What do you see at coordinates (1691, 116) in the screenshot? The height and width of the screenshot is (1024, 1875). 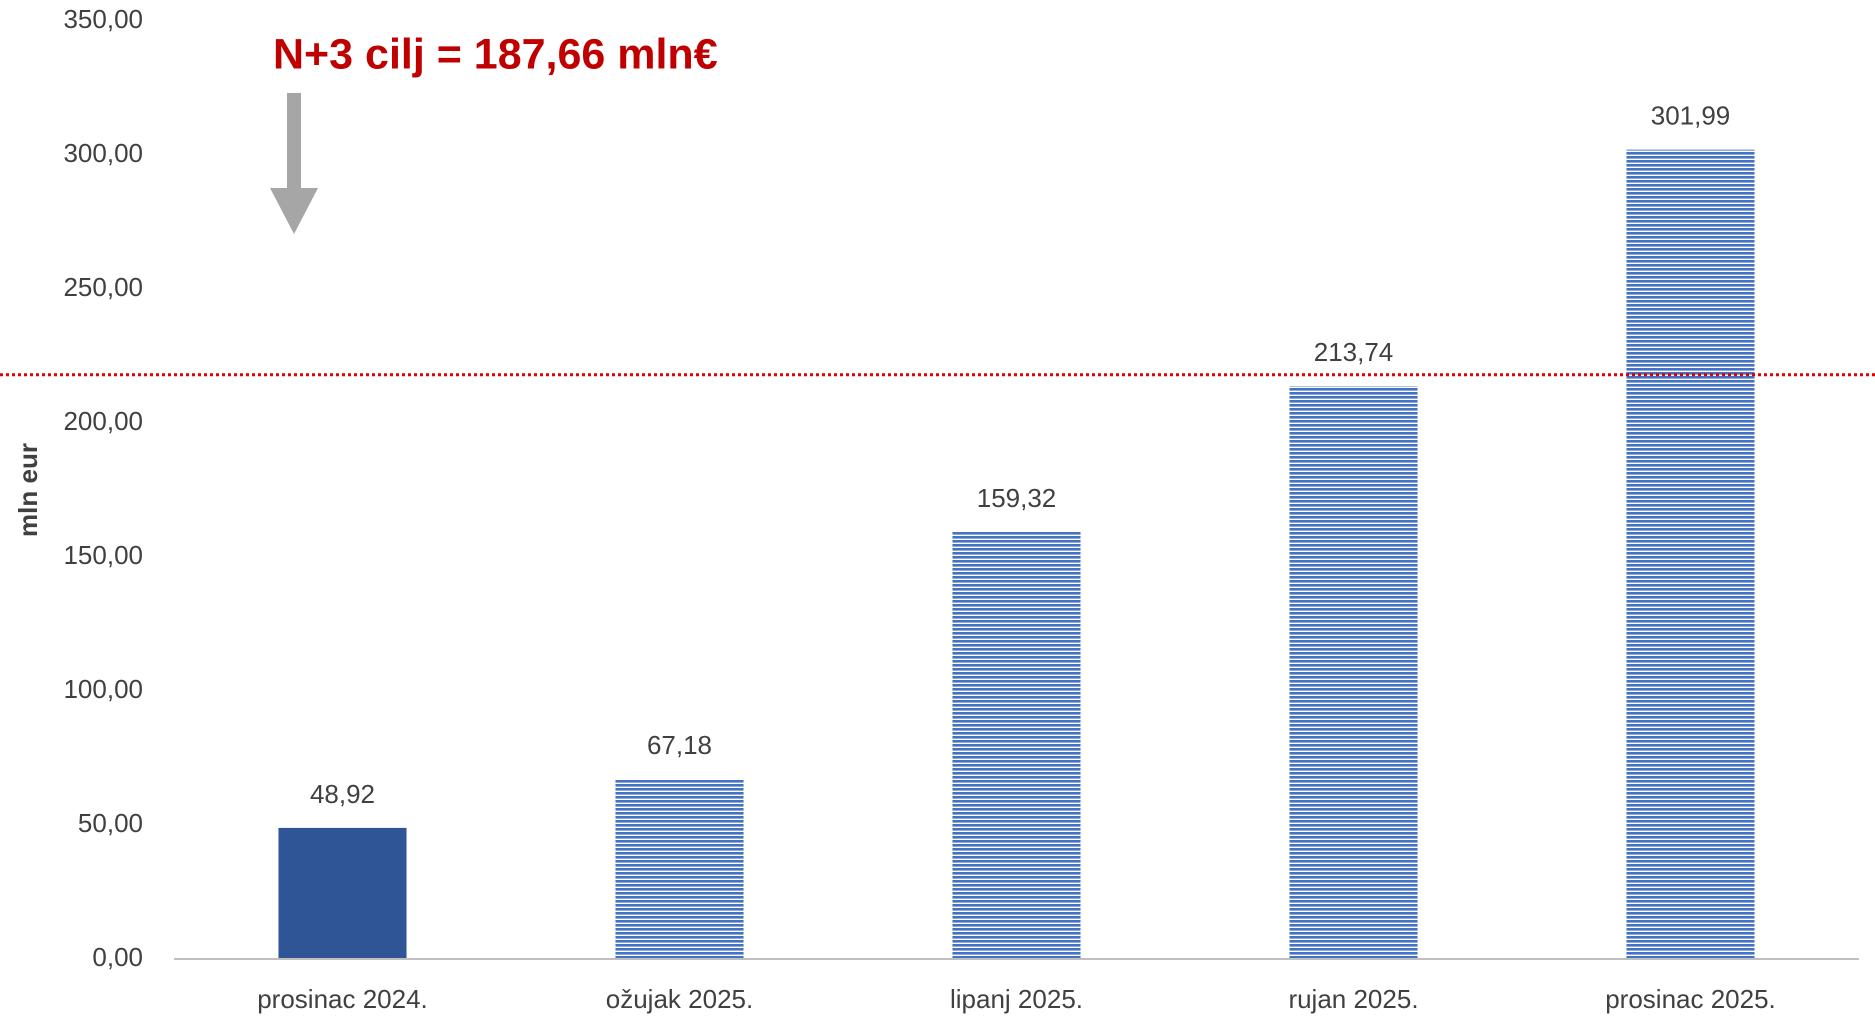 I see `data-label: 301,99` at bounding box center [1691, 116].